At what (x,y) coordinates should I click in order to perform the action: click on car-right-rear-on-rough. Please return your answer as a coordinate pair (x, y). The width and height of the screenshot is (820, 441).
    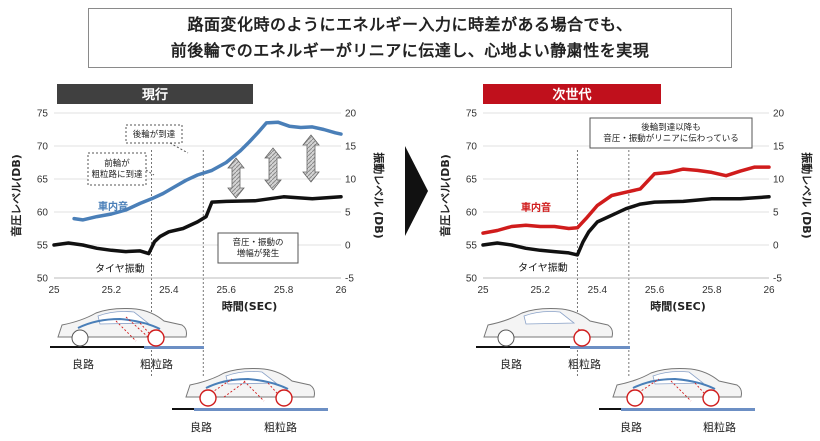
    Looking at the image, I should click on (677, 389).